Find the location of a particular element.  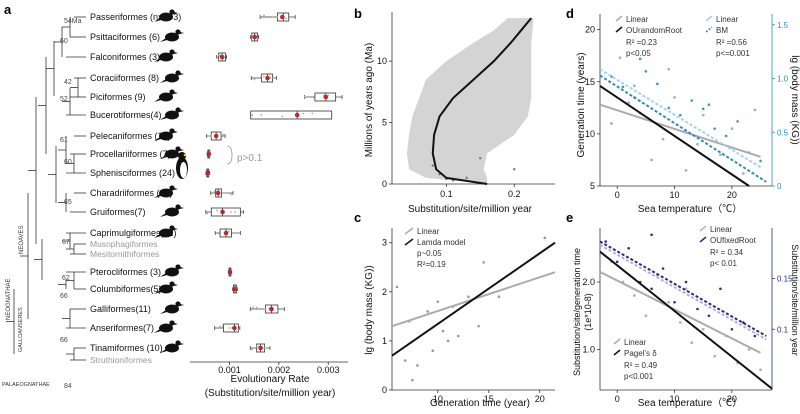

taxon-label: Struthioniformes is located at coordinates (121, 360).